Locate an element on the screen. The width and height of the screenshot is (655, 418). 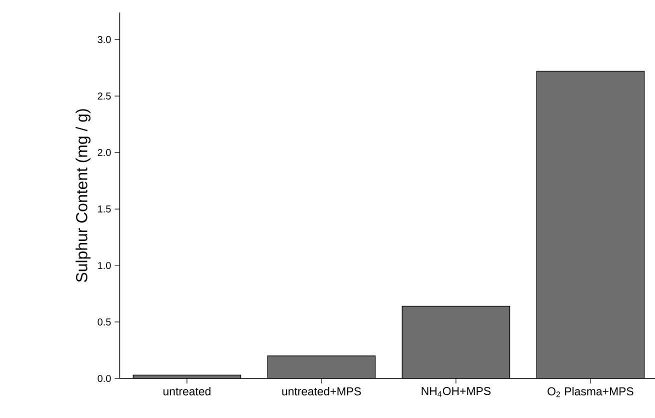
y-tick-label: 3.0 is located at coordinates (104, 40).